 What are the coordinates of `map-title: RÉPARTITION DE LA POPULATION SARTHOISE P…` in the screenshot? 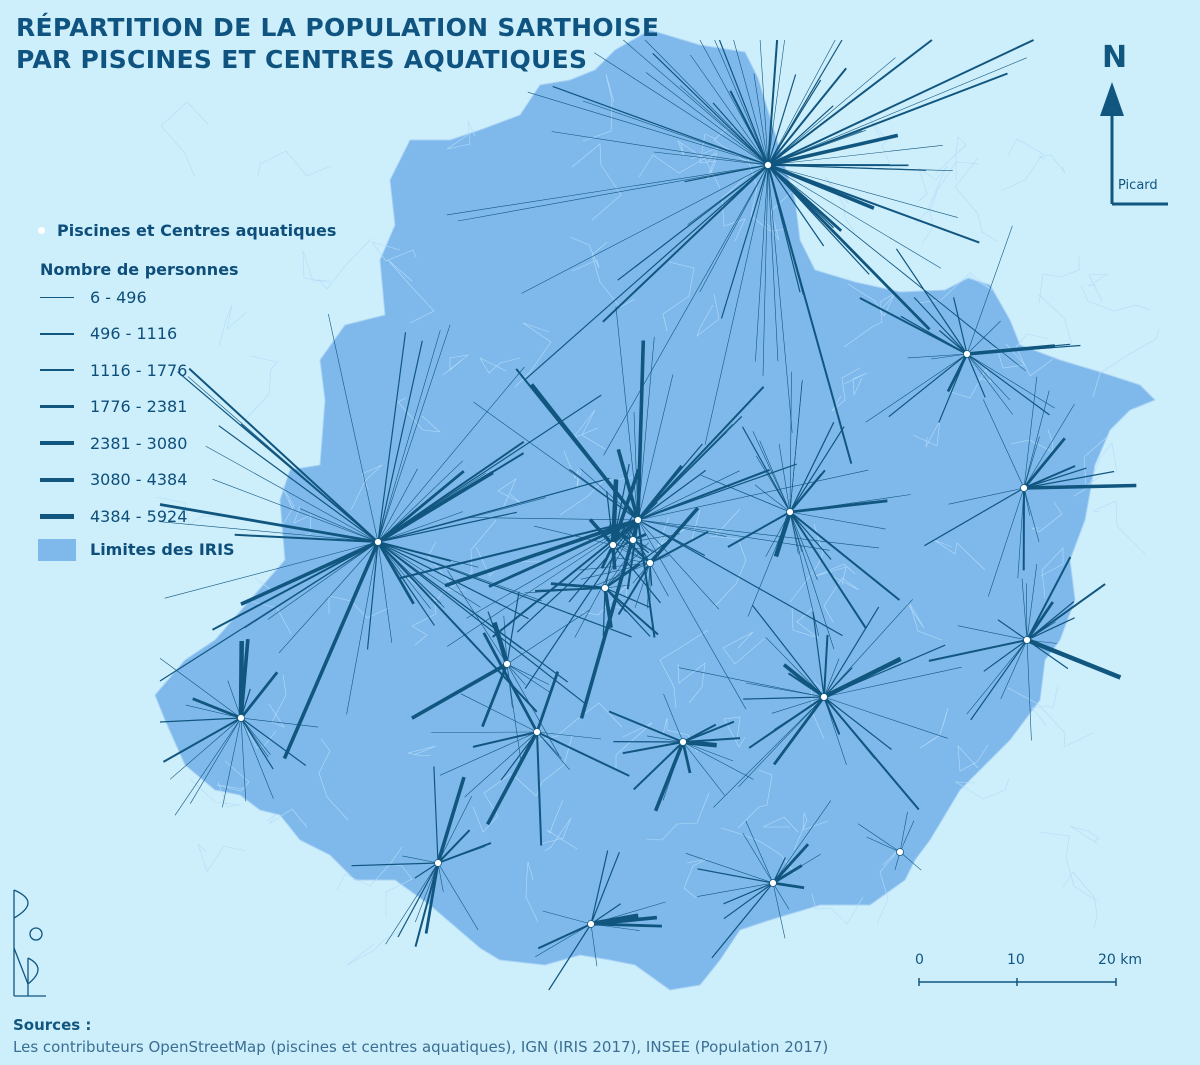 It's located at (337, 44).